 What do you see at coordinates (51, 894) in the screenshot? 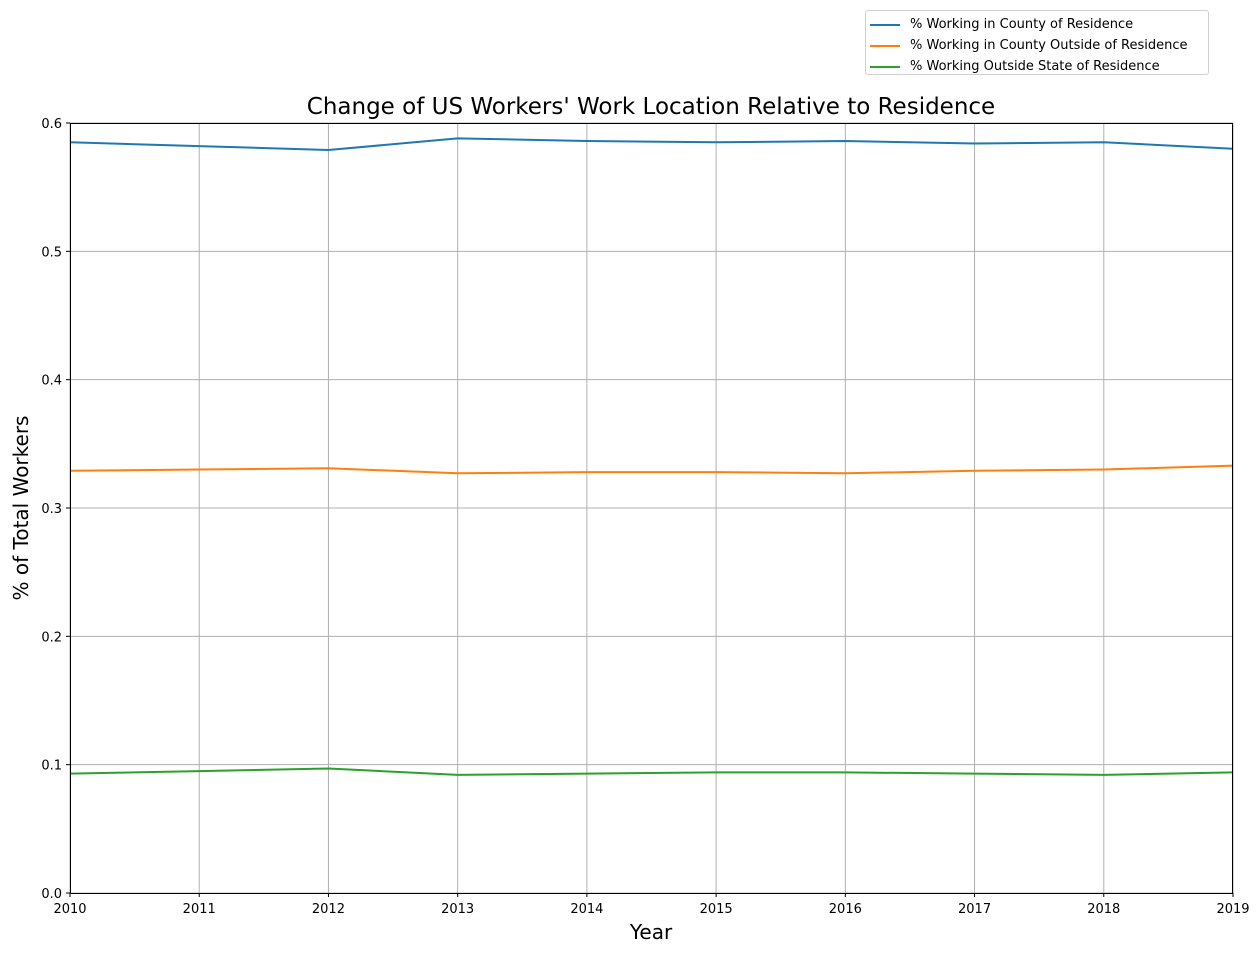
I see `y-tick-label: 0.0` at bounding box center [51, 894].